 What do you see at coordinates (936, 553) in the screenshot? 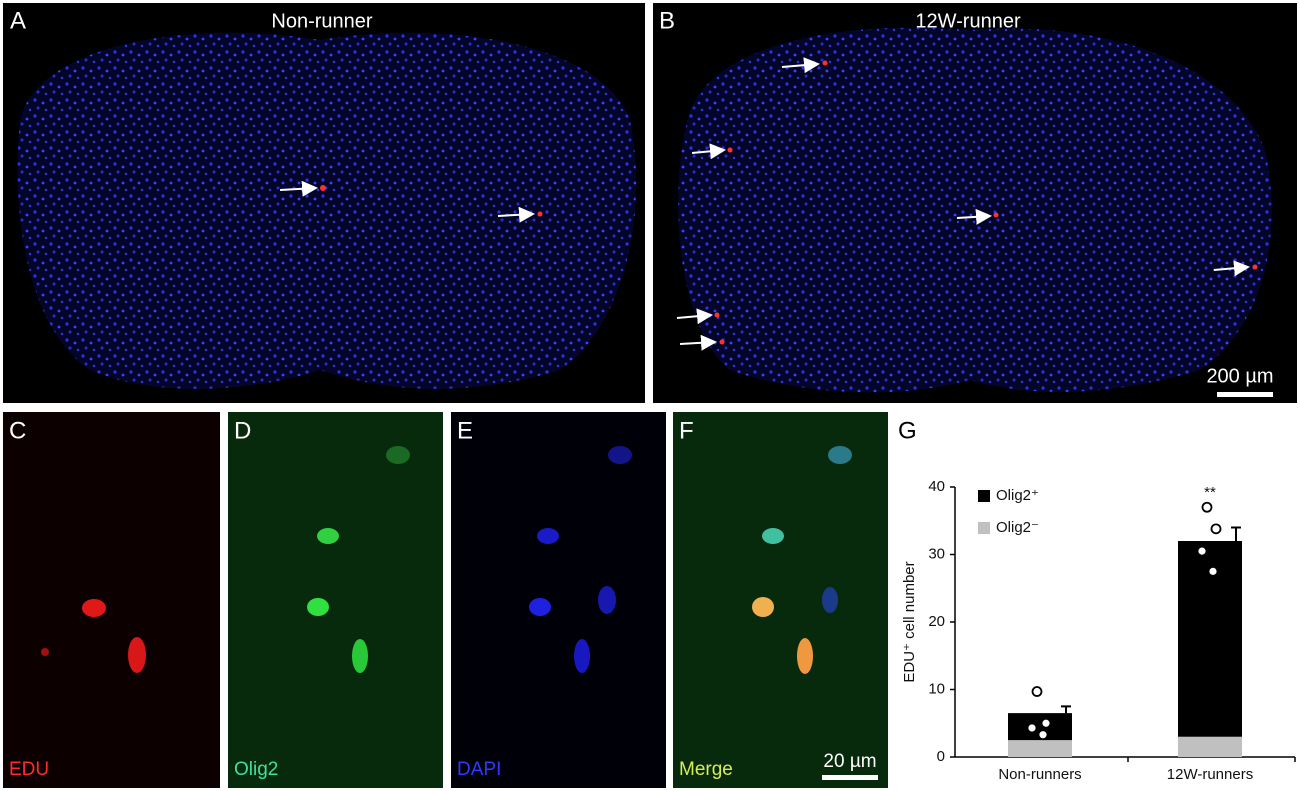
I see `y-tick-label: 30` at bounding box center [936, 553].